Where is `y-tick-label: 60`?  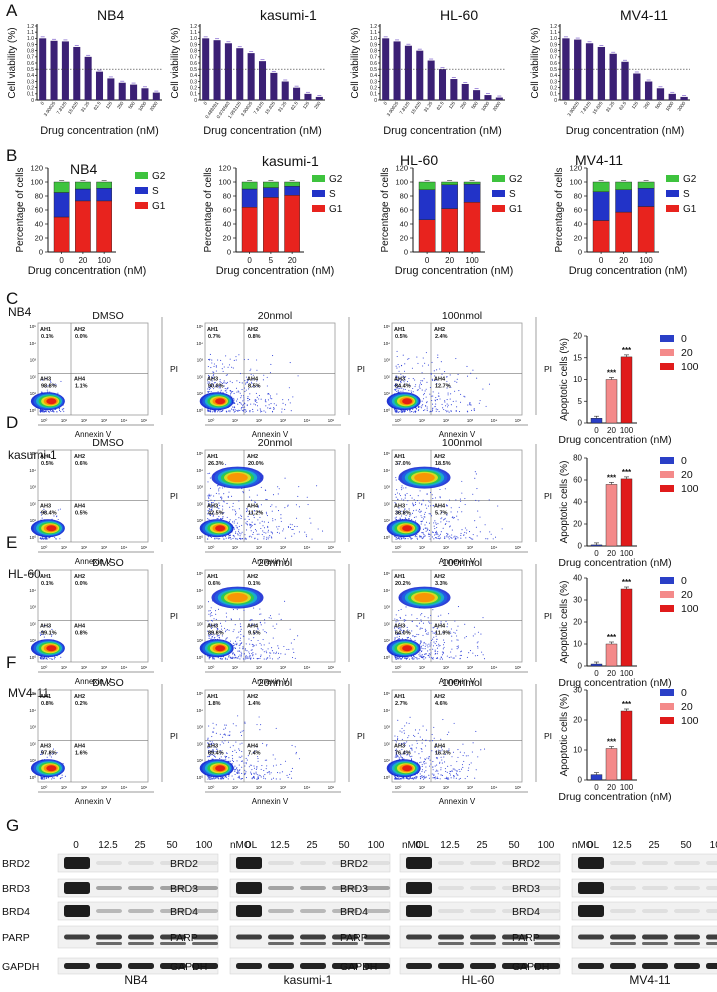
y-tick-label: 60 is located at coordinates (404, 210).